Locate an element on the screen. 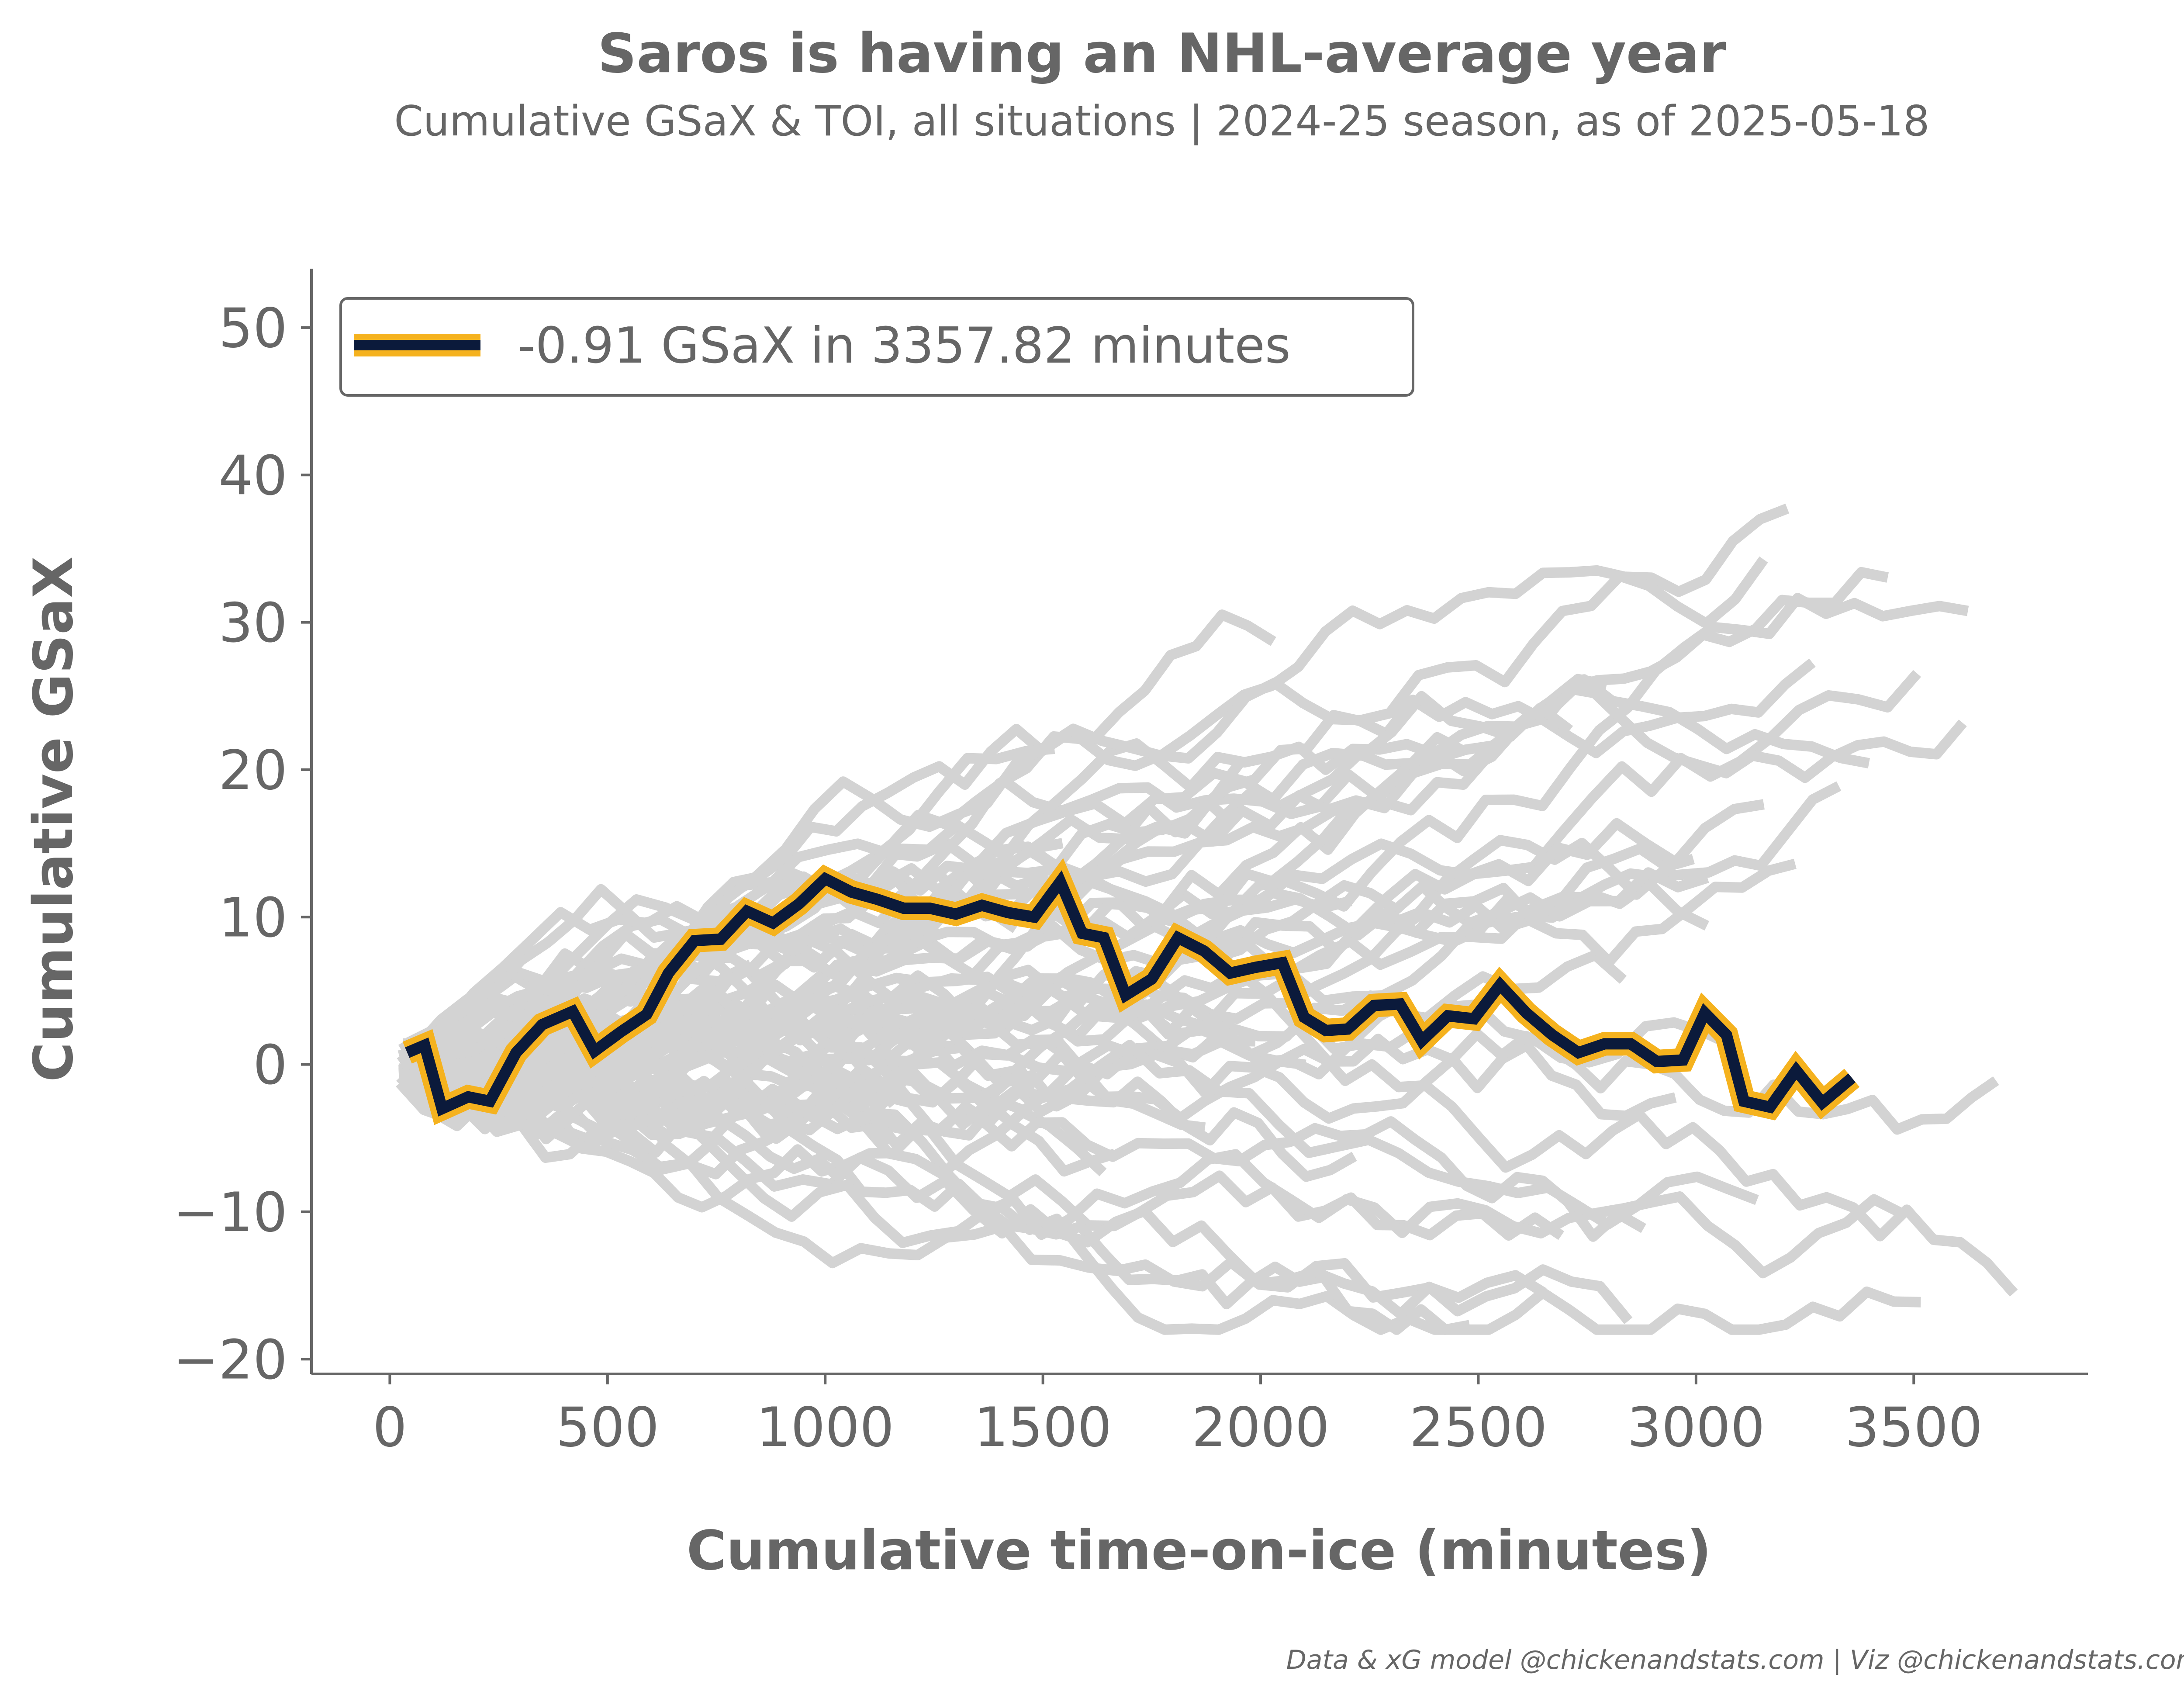 The image size is (2184, 1688). y-tick-label: 0 is located at coordinates (270, 1065).